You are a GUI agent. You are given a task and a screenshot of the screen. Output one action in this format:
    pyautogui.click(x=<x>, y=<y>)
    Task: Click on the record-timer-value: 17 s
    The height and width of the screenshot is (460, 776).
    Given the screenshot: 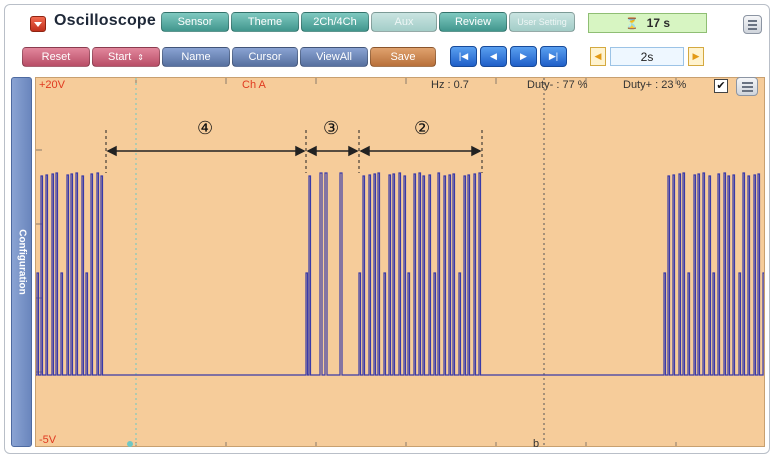 What is the action you would take?
    pyautogui.click(x=658, y=23)
    